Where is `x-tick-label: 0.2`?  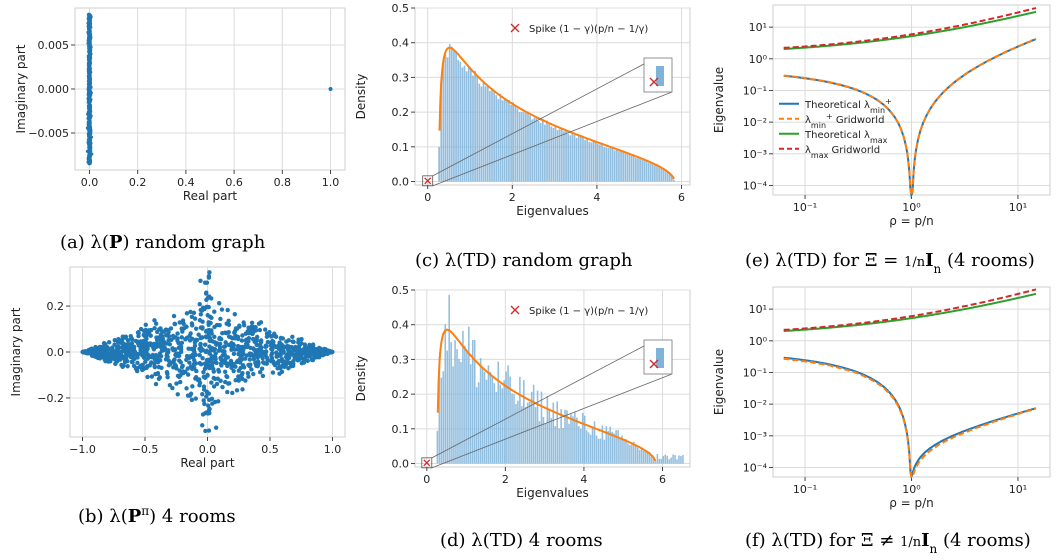
x-tick-label: 0.2 is located at coordinates (138, 182).